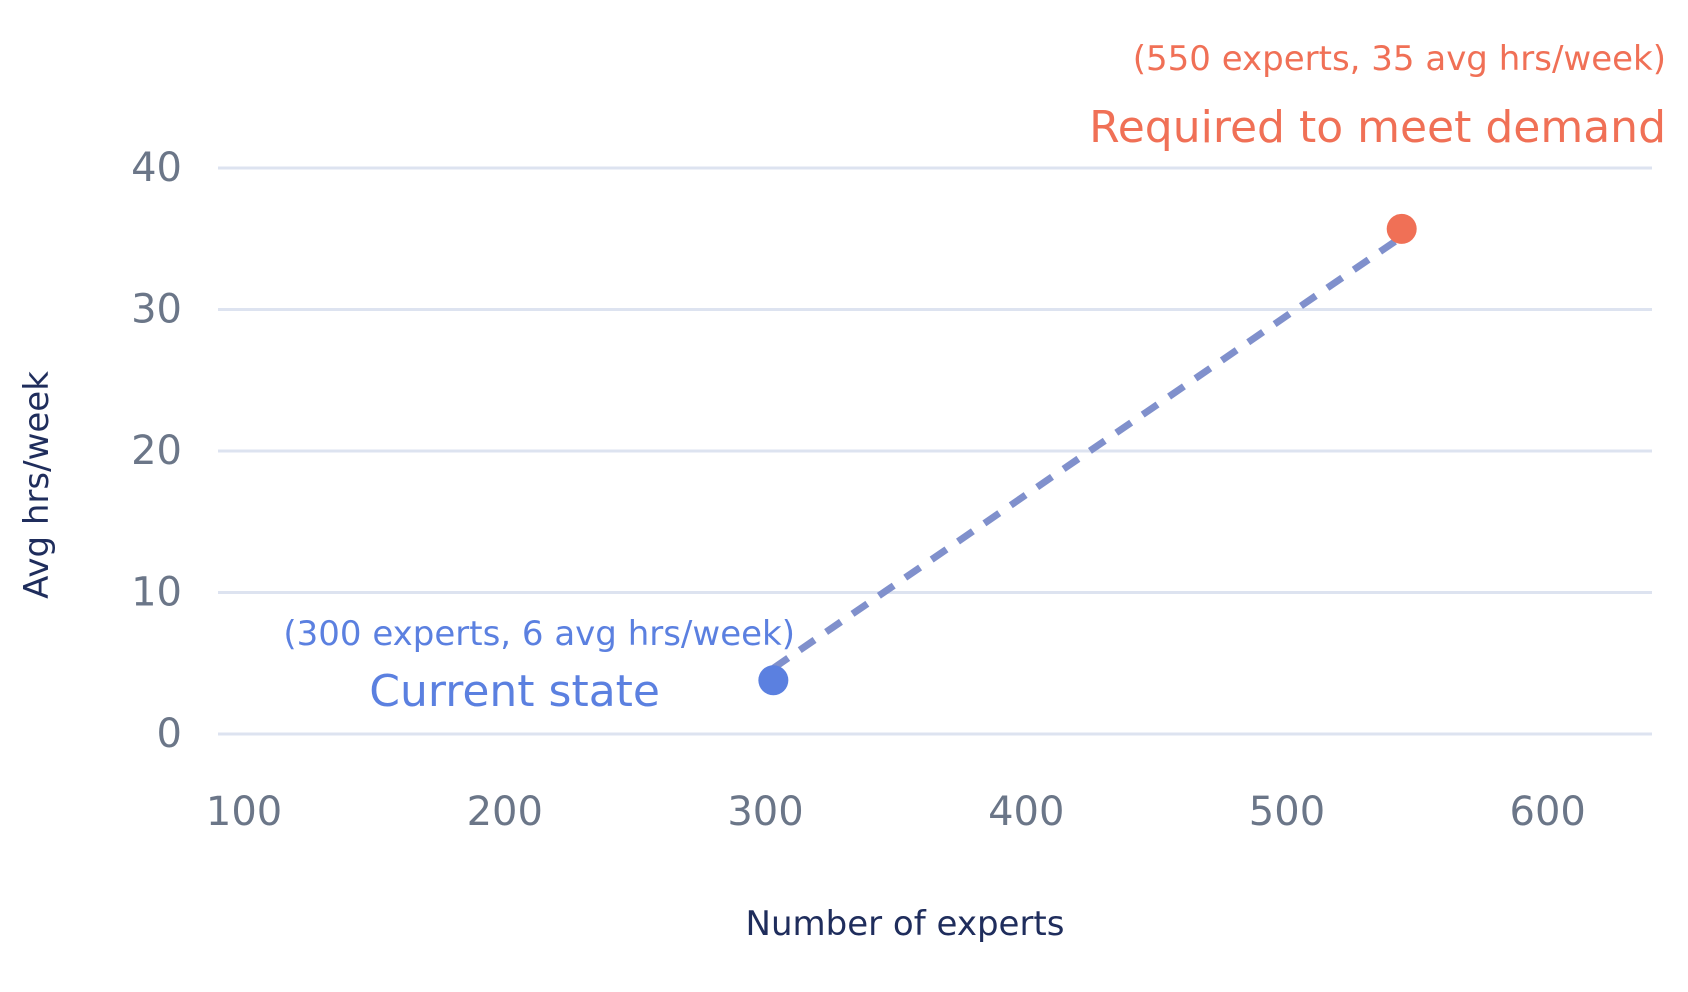  Describe the element at coordinates (905, 924) in the screenshot. I see `x-axis-title: Number of experts` at that location.